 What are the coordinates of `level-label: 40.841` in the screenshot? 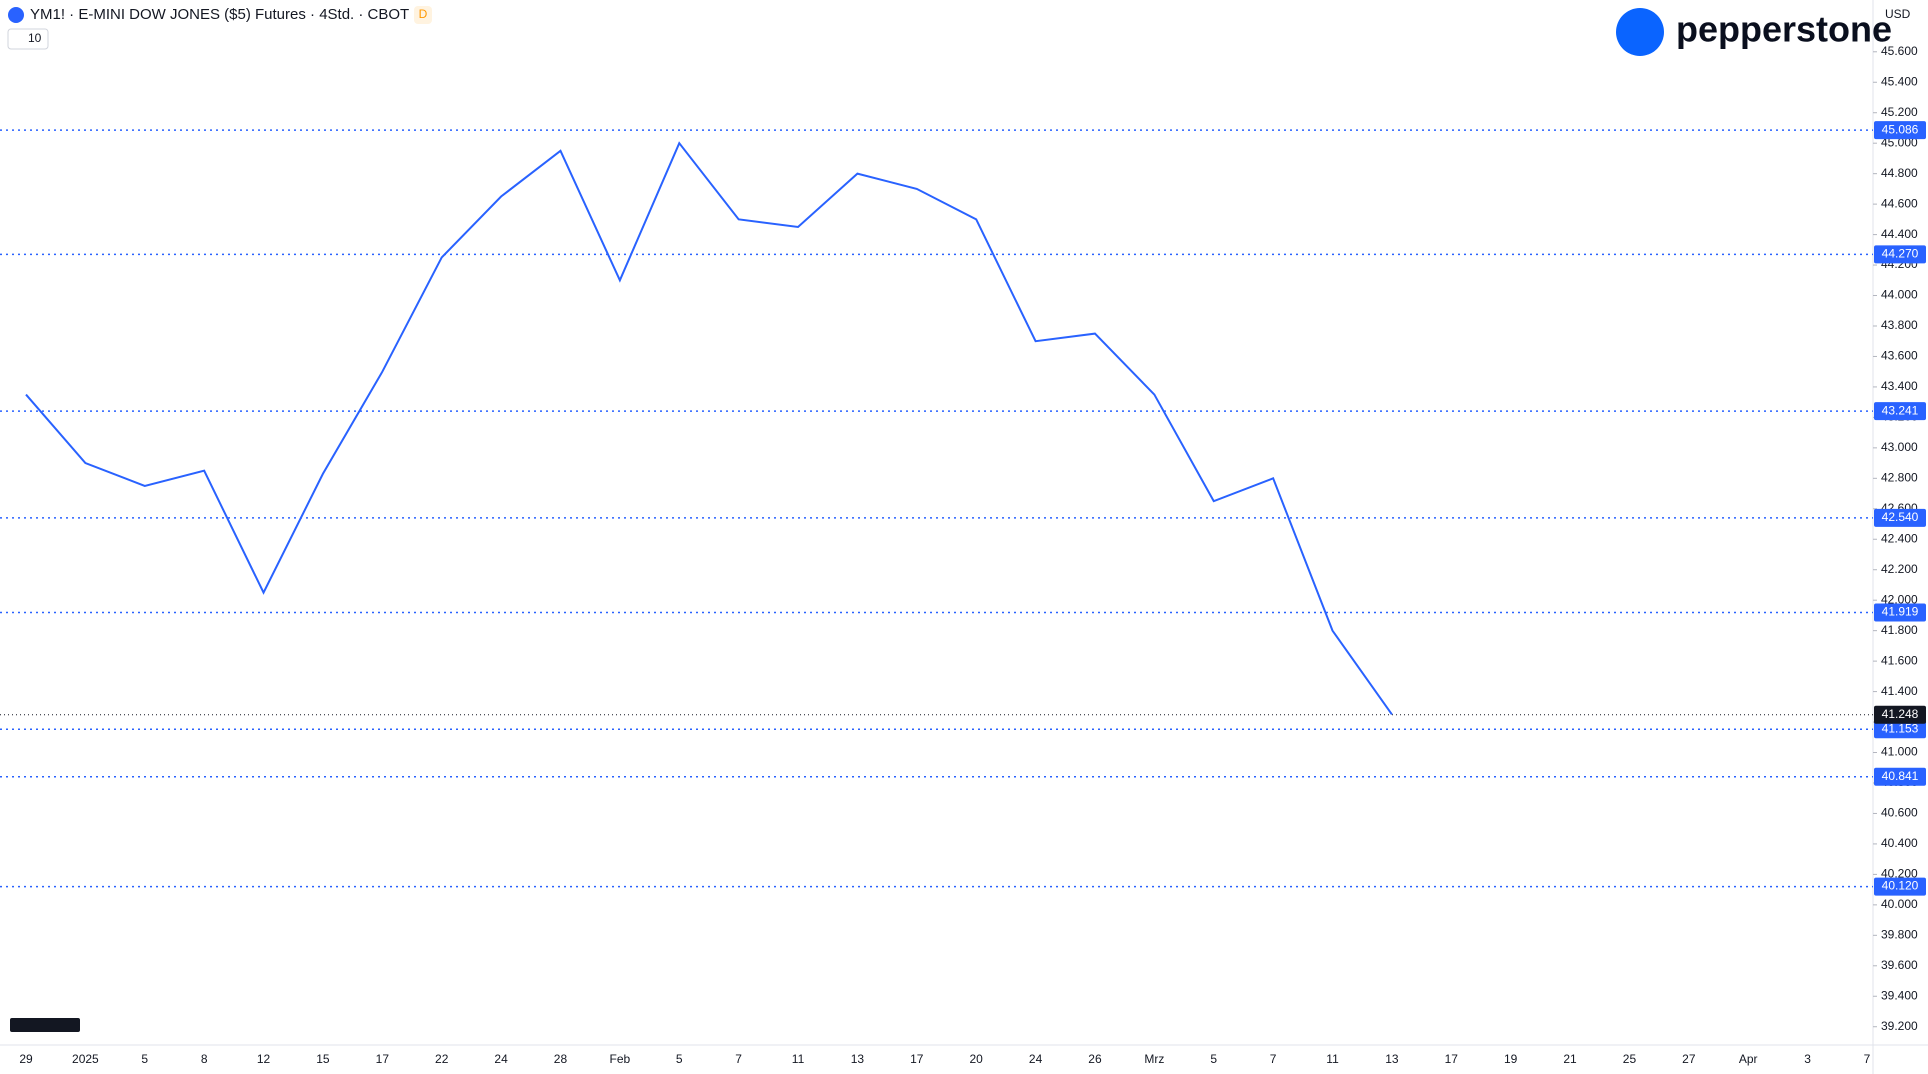 It's located at (1900, 776).